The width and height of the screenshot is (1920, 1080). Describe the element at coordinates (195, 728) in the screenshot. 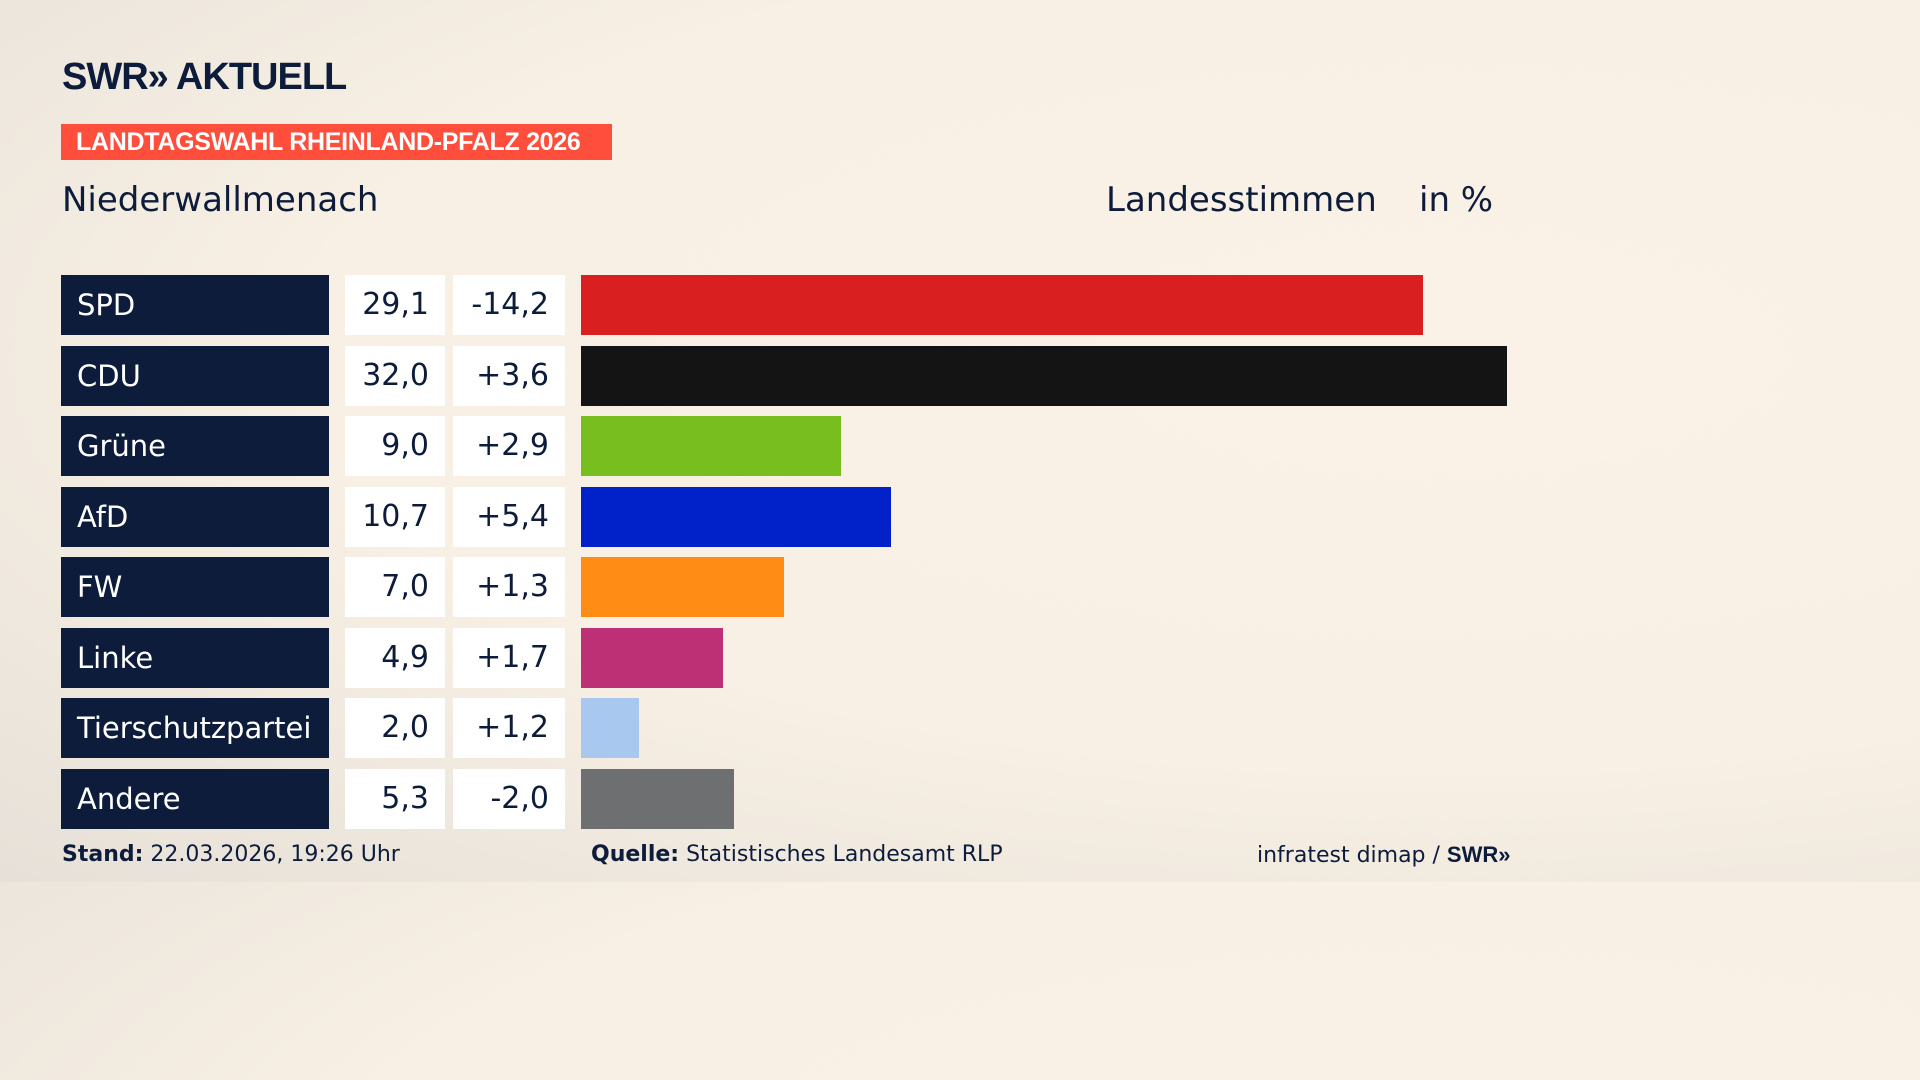

I see `party-name: Tierschutzpartei` at that location.